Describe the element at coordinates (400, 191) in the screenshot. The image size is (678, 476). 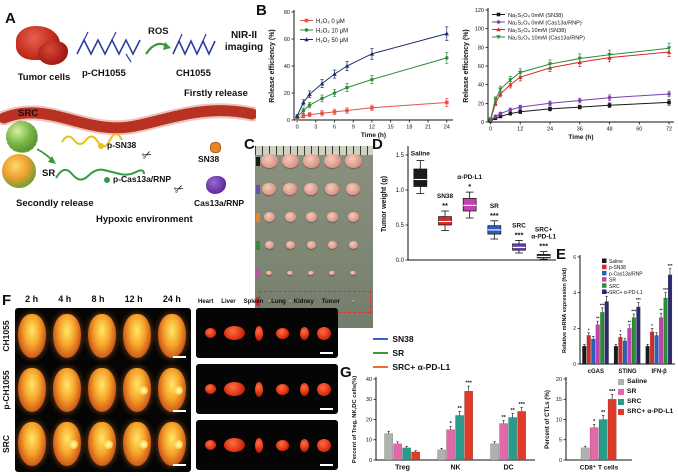
I see `svg-text: 1.0` at that location.